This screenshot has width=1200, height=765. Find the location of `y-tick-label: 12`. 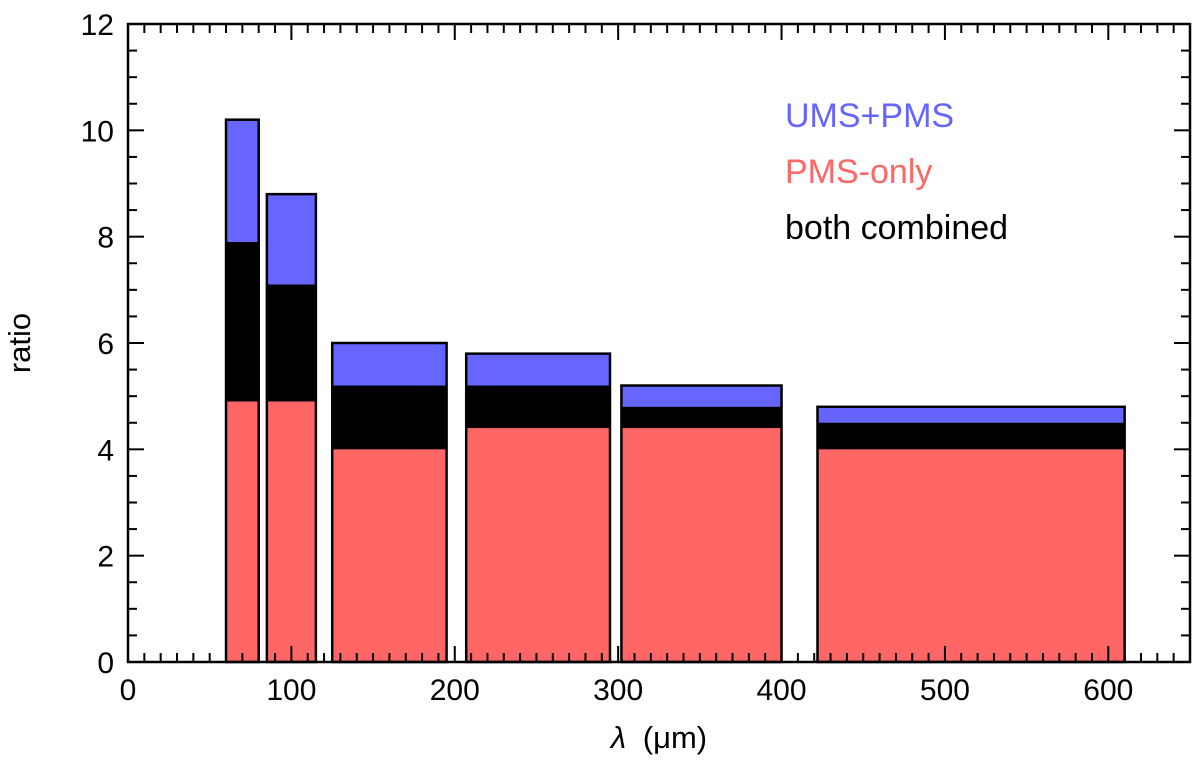

y-tick-label: 12 is located at coordinates (97, 25).